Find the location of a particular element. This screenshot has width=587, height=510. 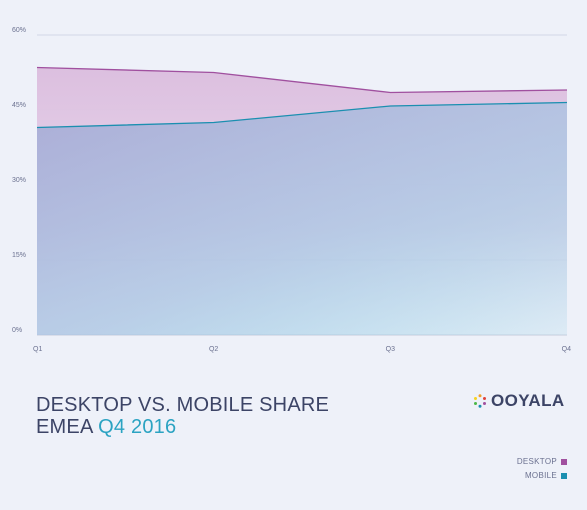

y-tick-label: 60% is located at coordinates (19, 30).